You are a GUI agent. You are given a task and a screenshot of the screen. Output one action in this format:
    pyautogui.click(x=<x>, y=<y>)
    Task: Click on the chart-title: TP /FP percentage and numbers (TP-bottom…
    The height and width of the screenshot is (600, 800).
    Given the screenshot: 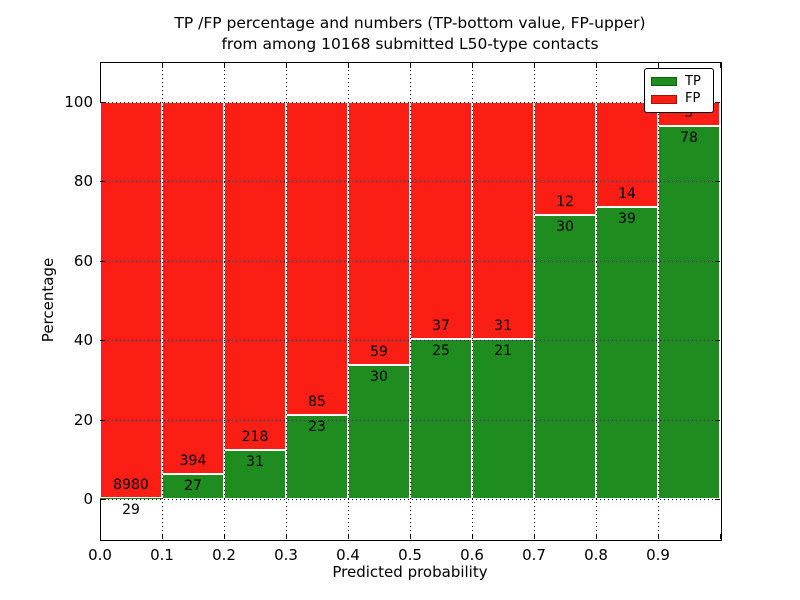 What is the action you would take?
    pyautogui.click(x=410, y=34)
    